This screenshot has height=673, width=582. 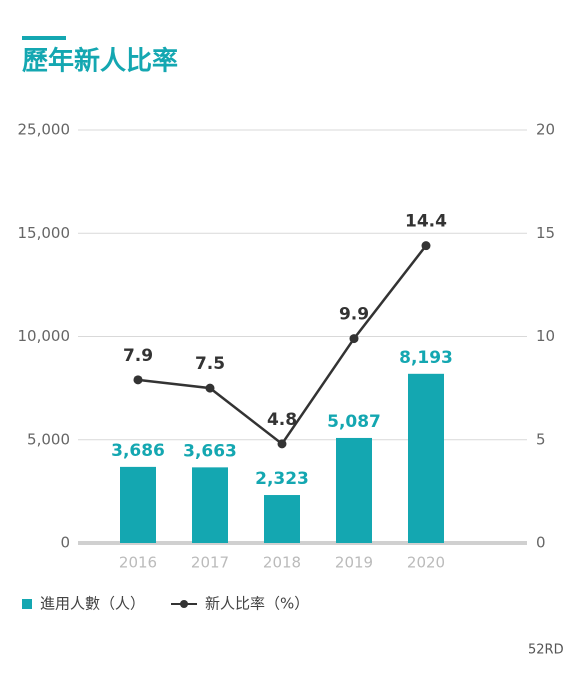 What do you see at coordinates (546, 650) in the screenshot?
I see `watermark: 52RD` at bounding box center [546, 650].